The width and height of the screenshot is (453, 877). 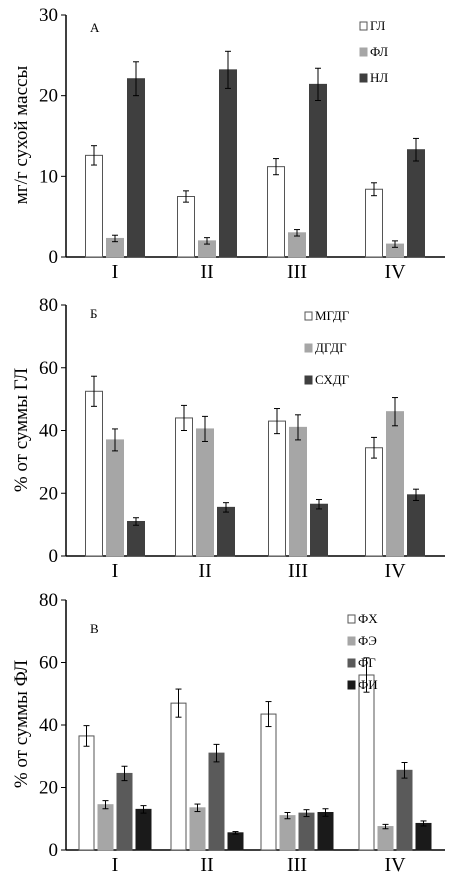 I want to click on legend-label: СХДГ, so click(x=332, y=379).